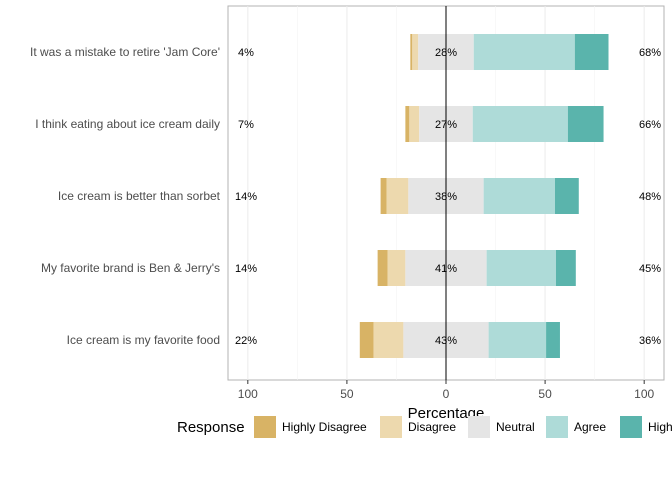  I want to click on high-percent-label: 48%, so click(650, 197).